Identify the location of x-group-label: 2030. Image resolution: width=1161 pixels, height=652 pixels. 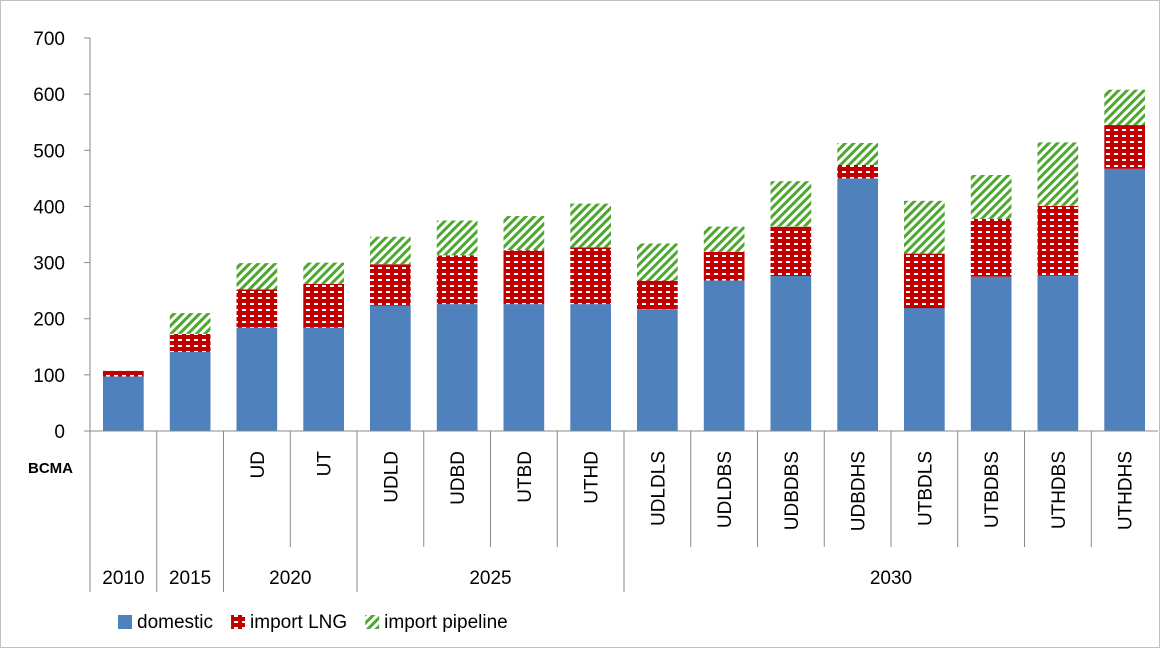
(891, 578).